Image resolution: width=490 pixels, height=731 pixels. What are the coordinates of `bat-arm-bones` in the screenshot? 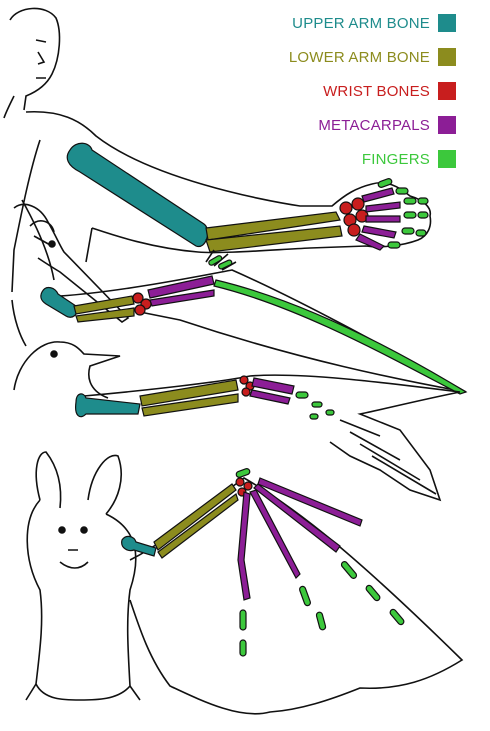 It's located at (263, 562).